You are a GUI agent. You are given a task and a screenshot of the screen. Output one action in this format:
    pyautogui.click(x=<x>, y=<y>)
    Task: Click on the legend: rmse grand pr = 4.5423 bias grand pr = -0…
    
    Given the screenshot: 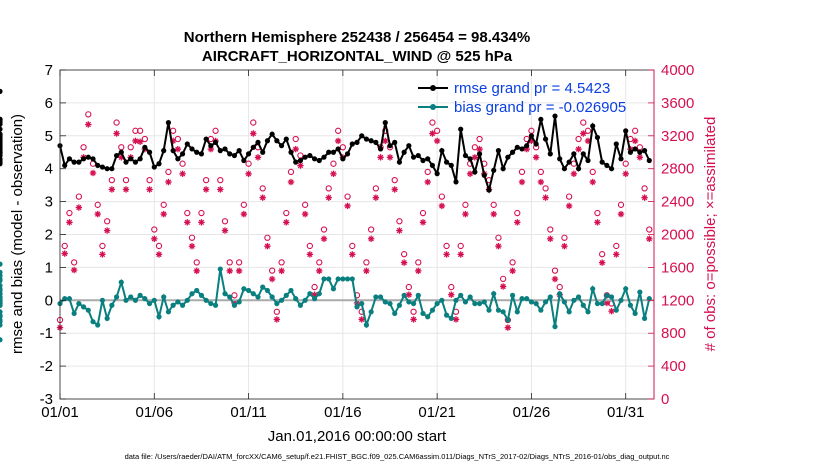 What is the action you would take?
    pyautogui.click(x=522, y=98)
    